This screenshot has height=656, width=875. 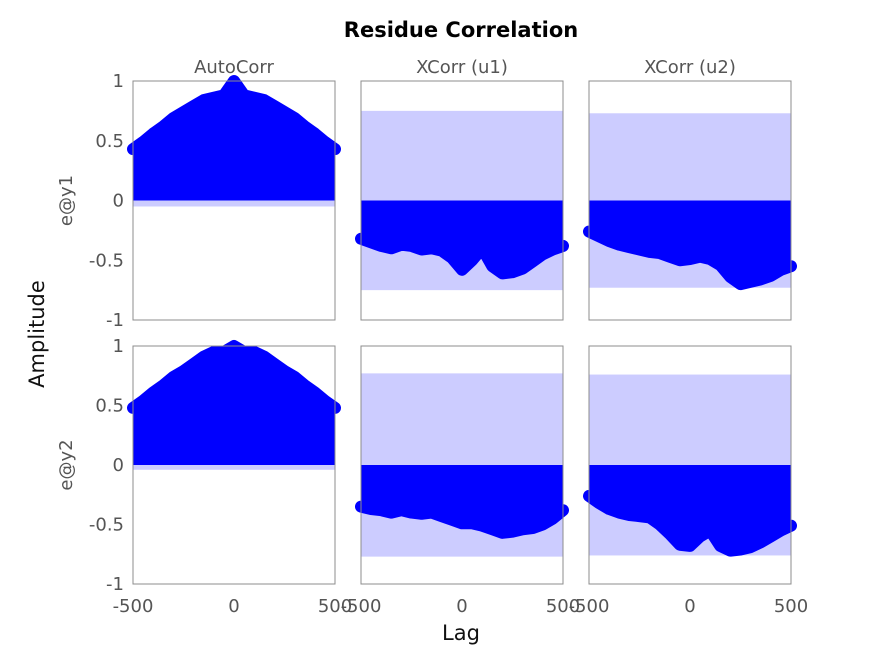 I want to click on subplot-2-1: 1 0.5 0 -0.5 -1 e@y2 -500 0 500, so click(x=204, y=476).